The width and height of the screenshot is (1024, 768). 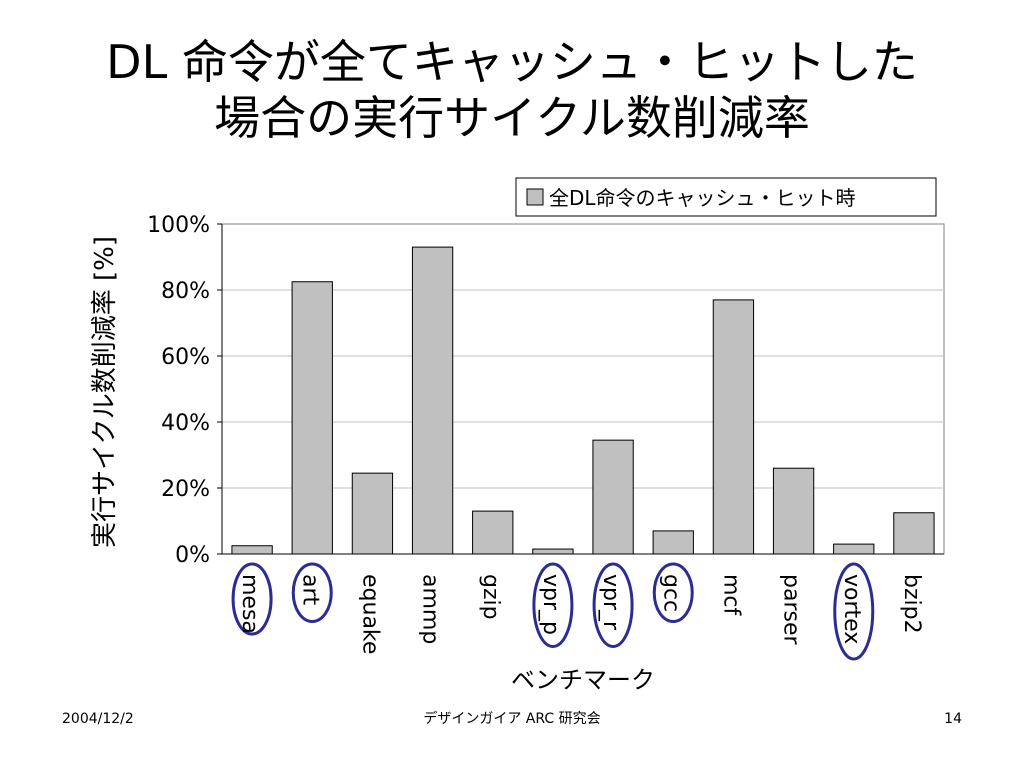 I want to click on y-tick-label: 80%, so click(x=185, y=291).